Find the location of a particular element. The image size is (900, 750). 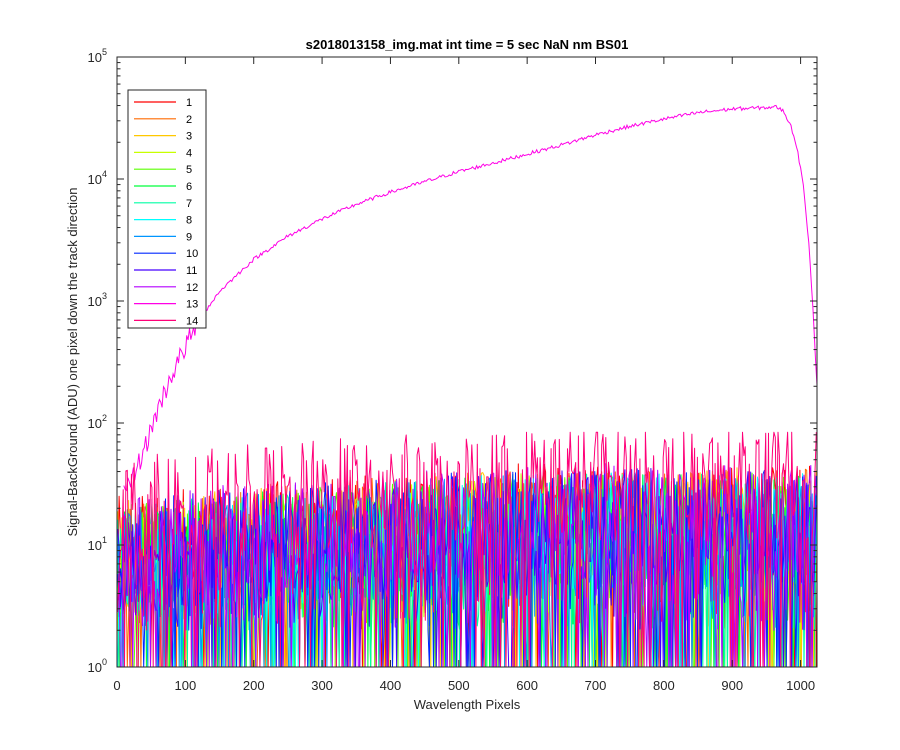

legend-label-3: 3 is located at coordinates (189, 137).